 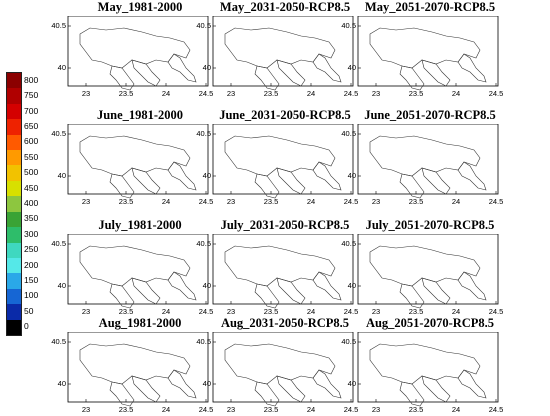 I want to click on legend-label: 350, so click(x=31, y=218).